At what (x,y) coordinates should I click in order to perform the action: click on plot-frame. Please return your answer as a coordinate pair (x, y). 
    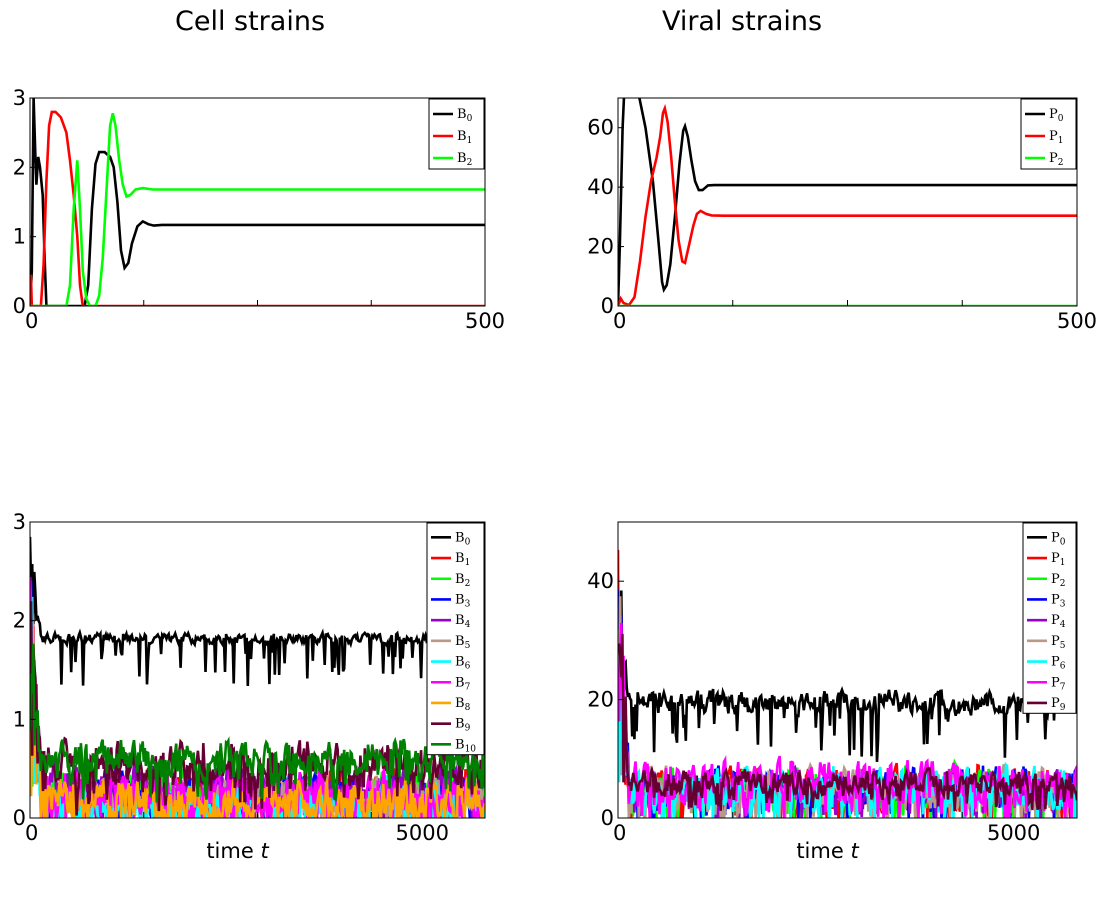
    Looking at the image, I should click on (257, 202).